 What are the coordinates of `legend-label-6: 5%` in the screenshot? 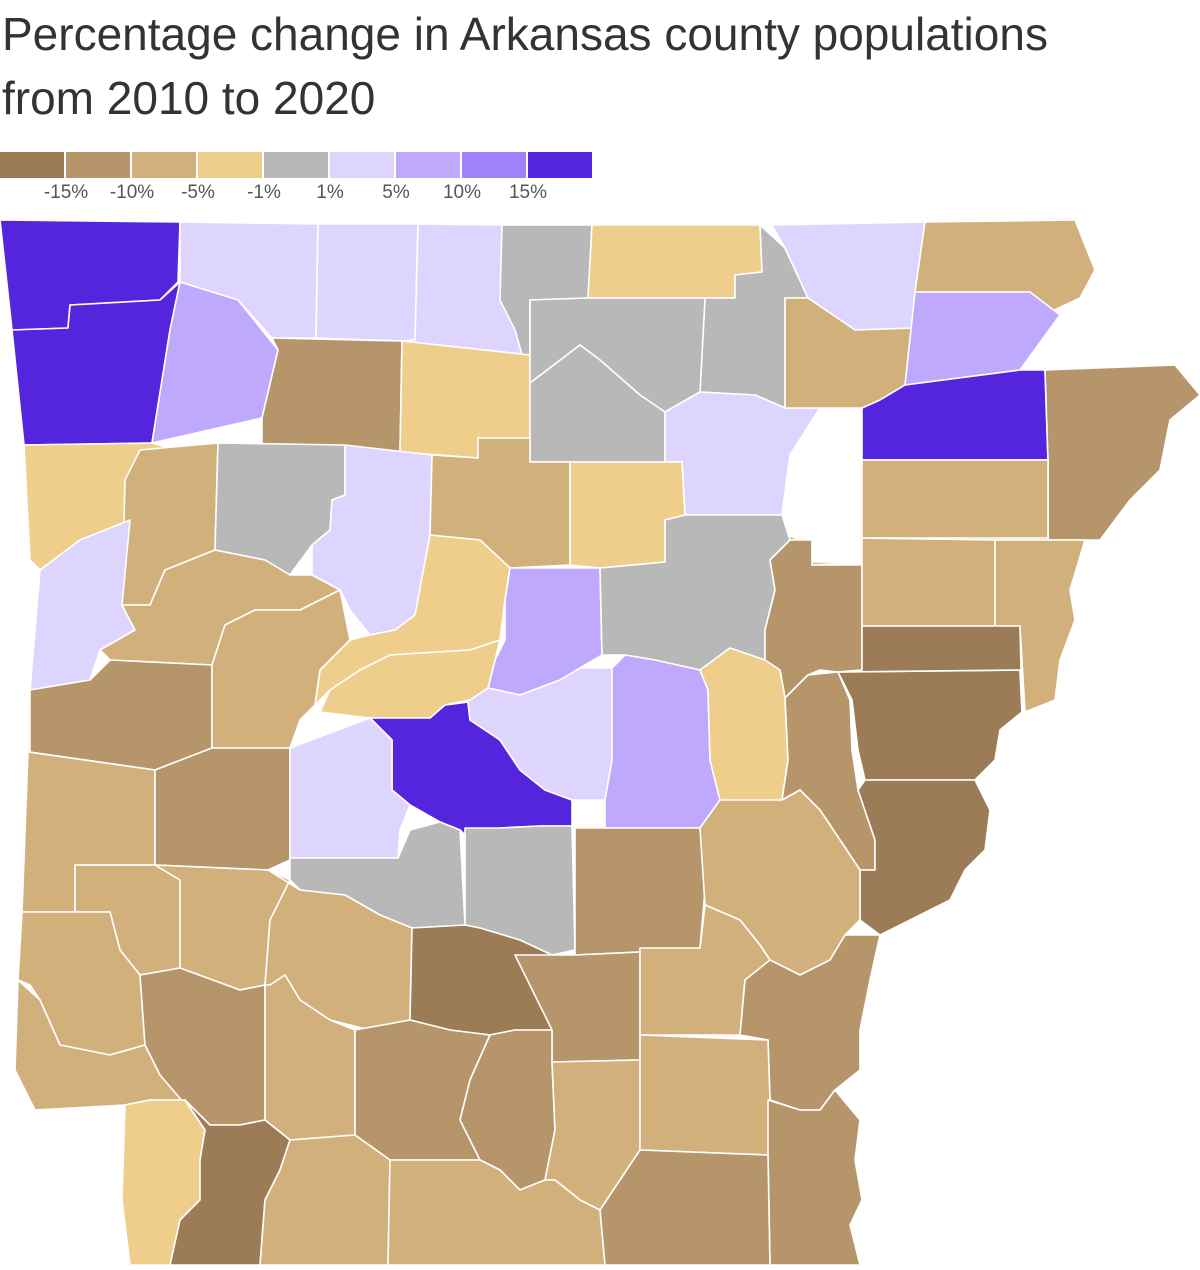 It's located at (396, 192).